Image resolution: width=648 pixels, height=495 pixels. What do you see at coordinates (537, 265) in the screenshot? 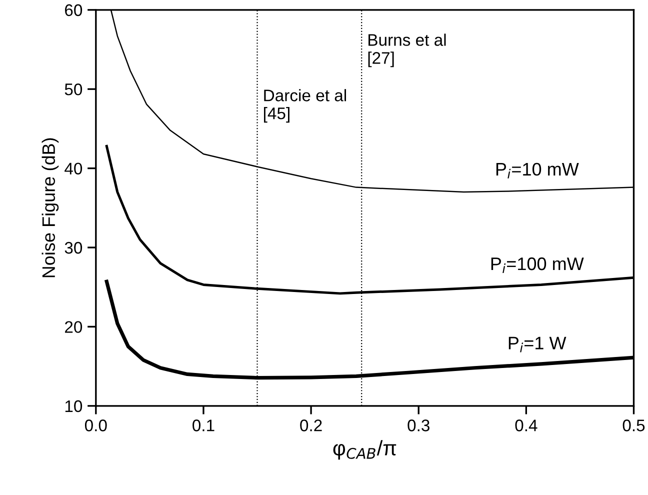
I see `series-label: P$_{i}$=100 mW` at bounding box center [537, 265].